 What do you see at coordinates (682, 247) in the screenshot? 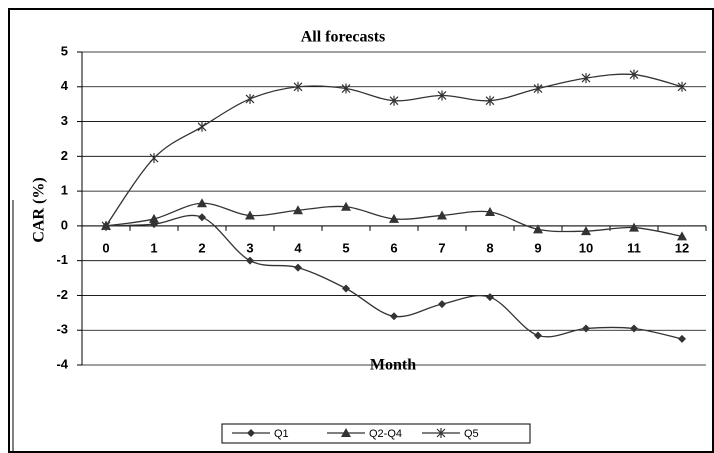
I see `x-tick-label: 12` at bounding box center [682, 247].